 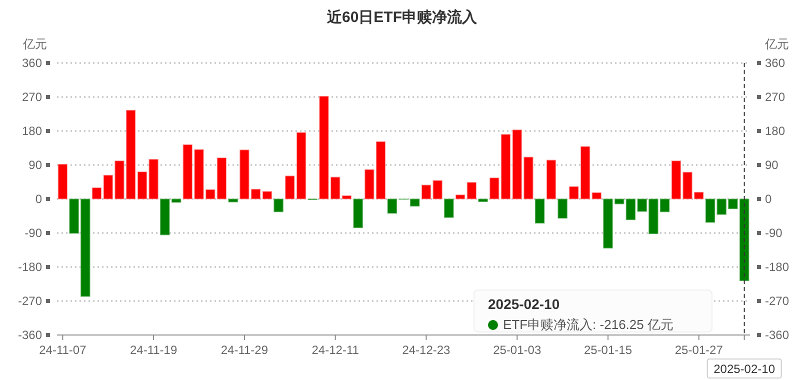 What do you see at coordinates (402, 17) in the screenshot?
I see `chart-title: 近60日ETF申赎净流入` at bounding box center [402, 17].